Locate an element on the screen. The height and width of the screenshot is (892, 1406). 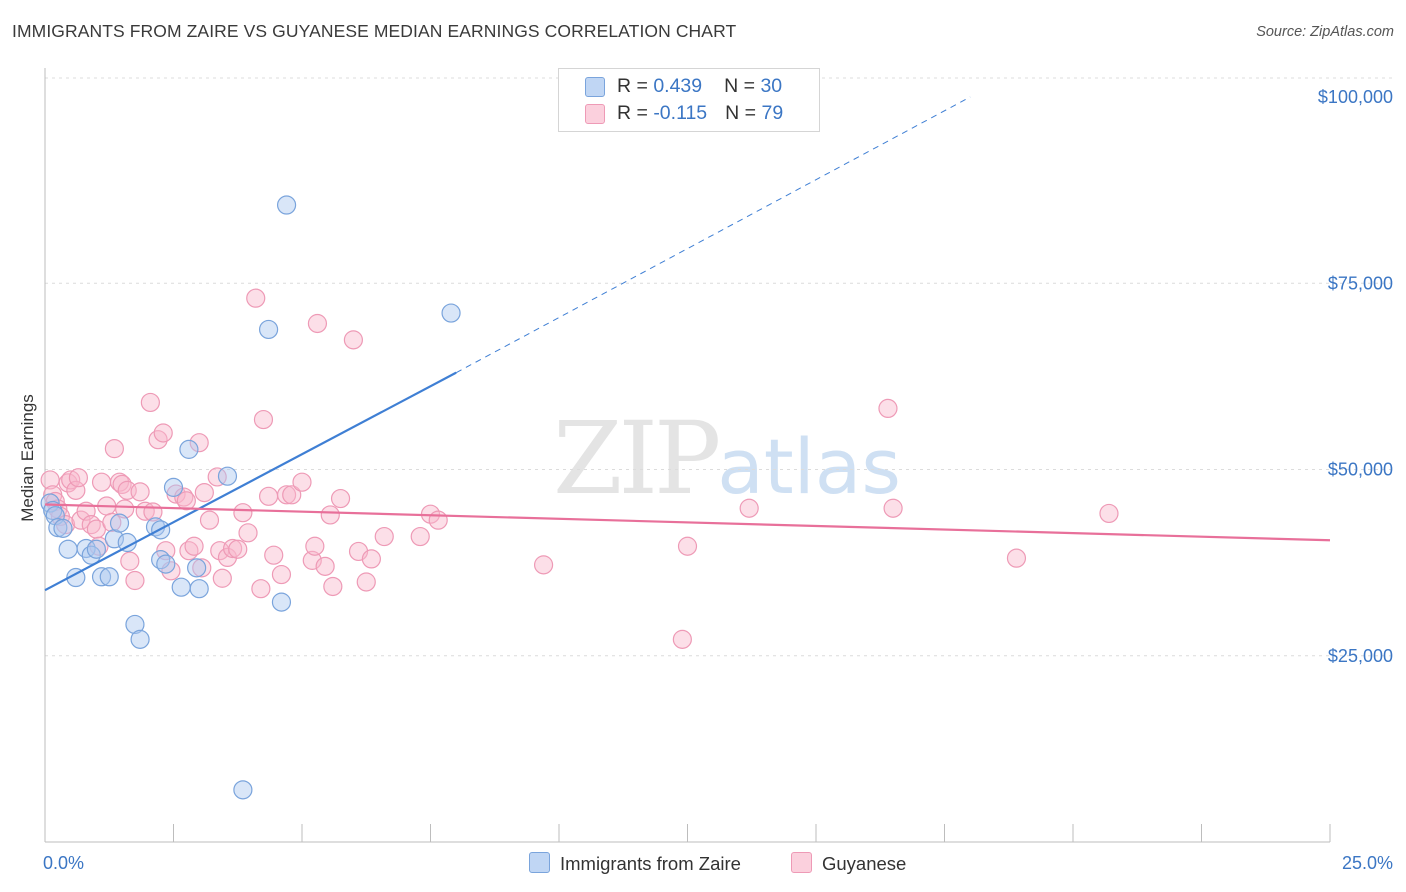
legend-n-value: 79 is located at coordinates (772, 113).